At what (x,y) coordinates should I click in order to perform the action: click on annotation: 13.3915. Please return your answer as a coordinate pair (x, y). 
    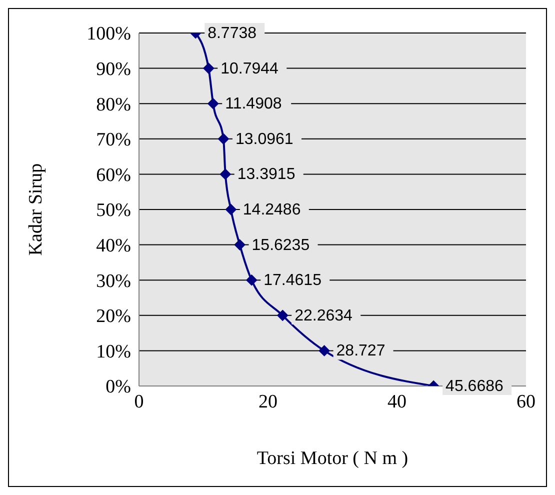
    Looking at the image, I should click on (266, 175).